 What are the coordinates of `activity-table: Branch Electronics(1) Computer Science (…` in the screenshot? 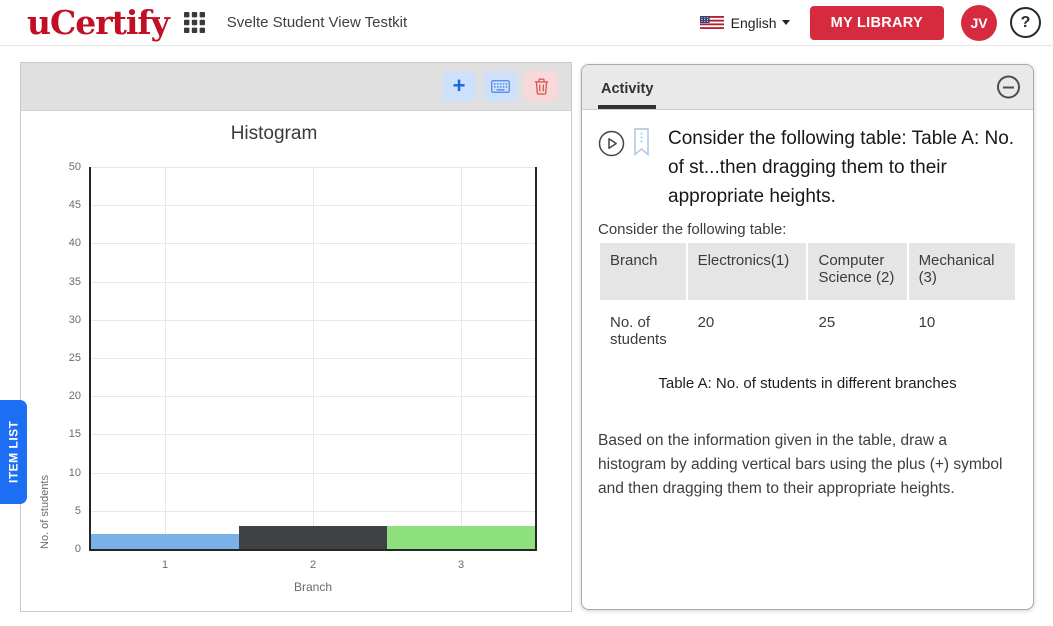 It's located at (808, 301).